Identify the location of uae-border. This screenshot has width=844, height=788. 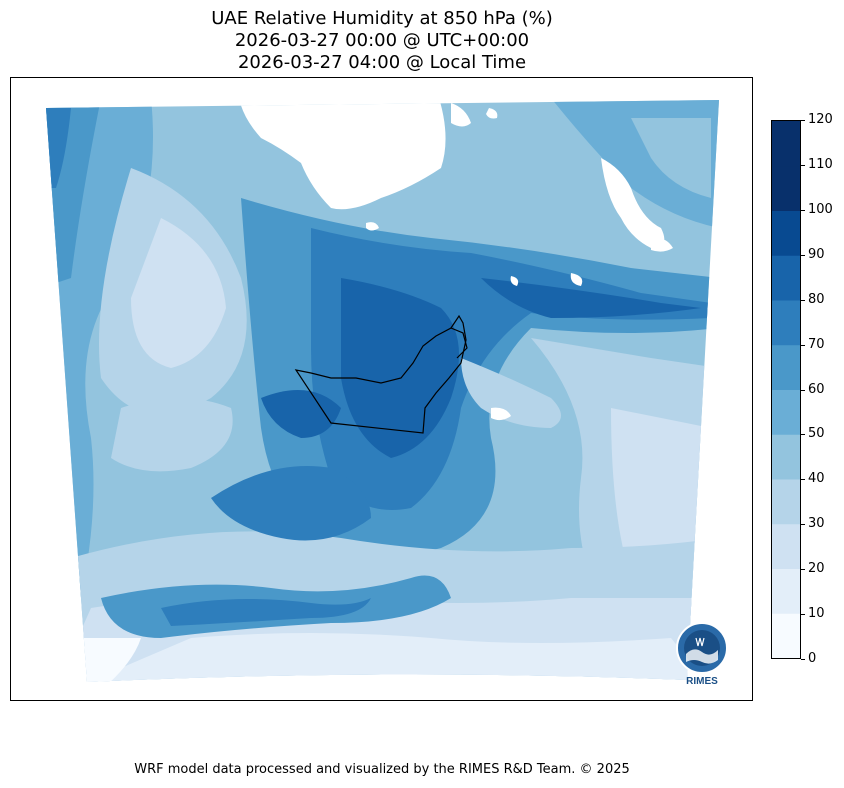
(381, 374).